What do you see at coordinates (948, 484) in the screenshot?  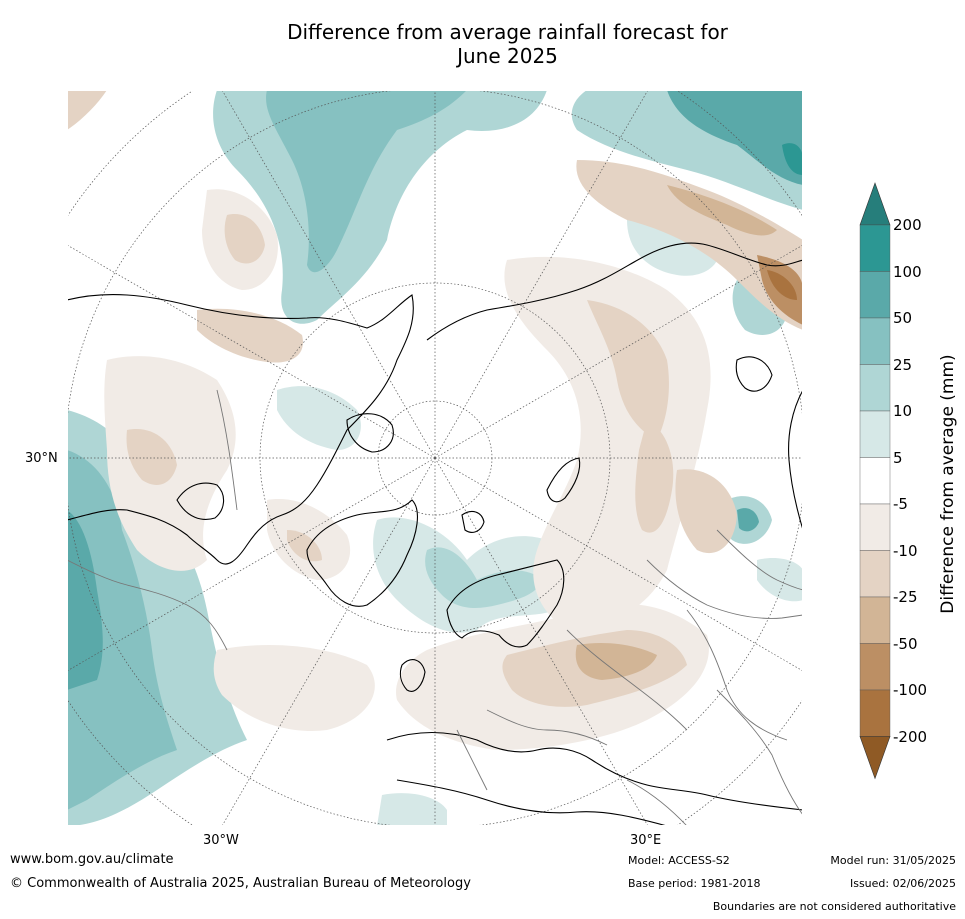 I see `colorbar-title: Difference from average (mm)` at bounding box center [948, 484].